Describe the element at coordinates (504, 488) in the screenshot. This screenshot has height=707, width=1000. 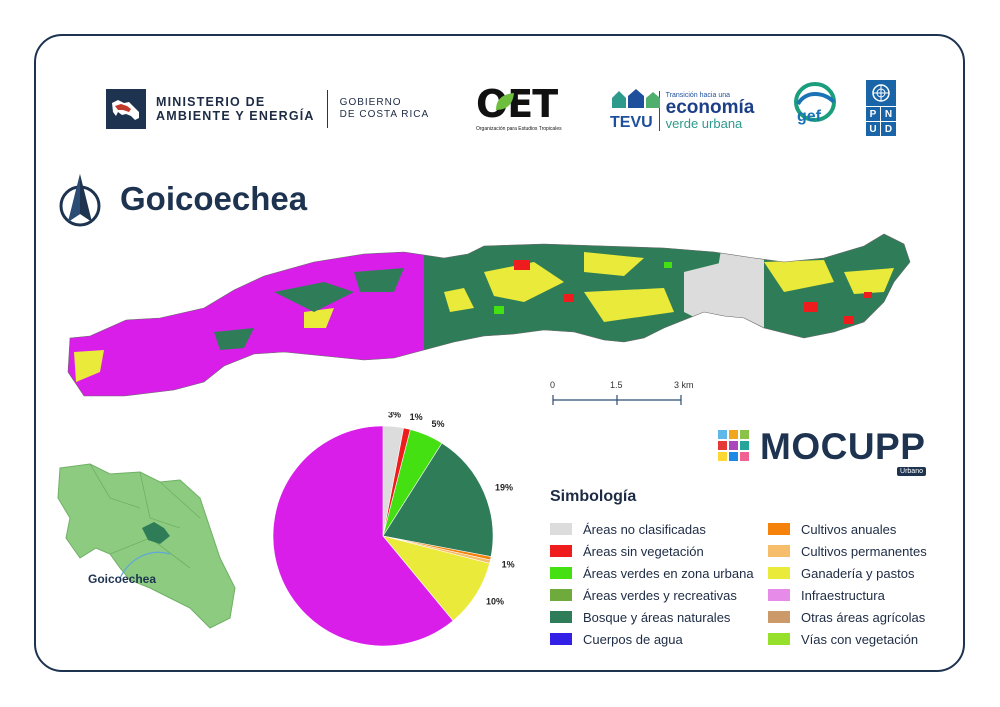
I see `pie-data-label: 19%` at that location.